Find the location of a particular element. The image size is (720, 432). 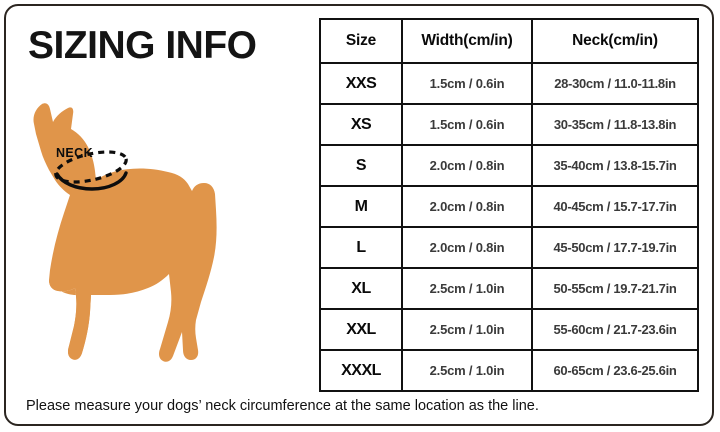

cell-neck: 45-50cm / 17.7-19.7in is located at coordinates (615, 247).